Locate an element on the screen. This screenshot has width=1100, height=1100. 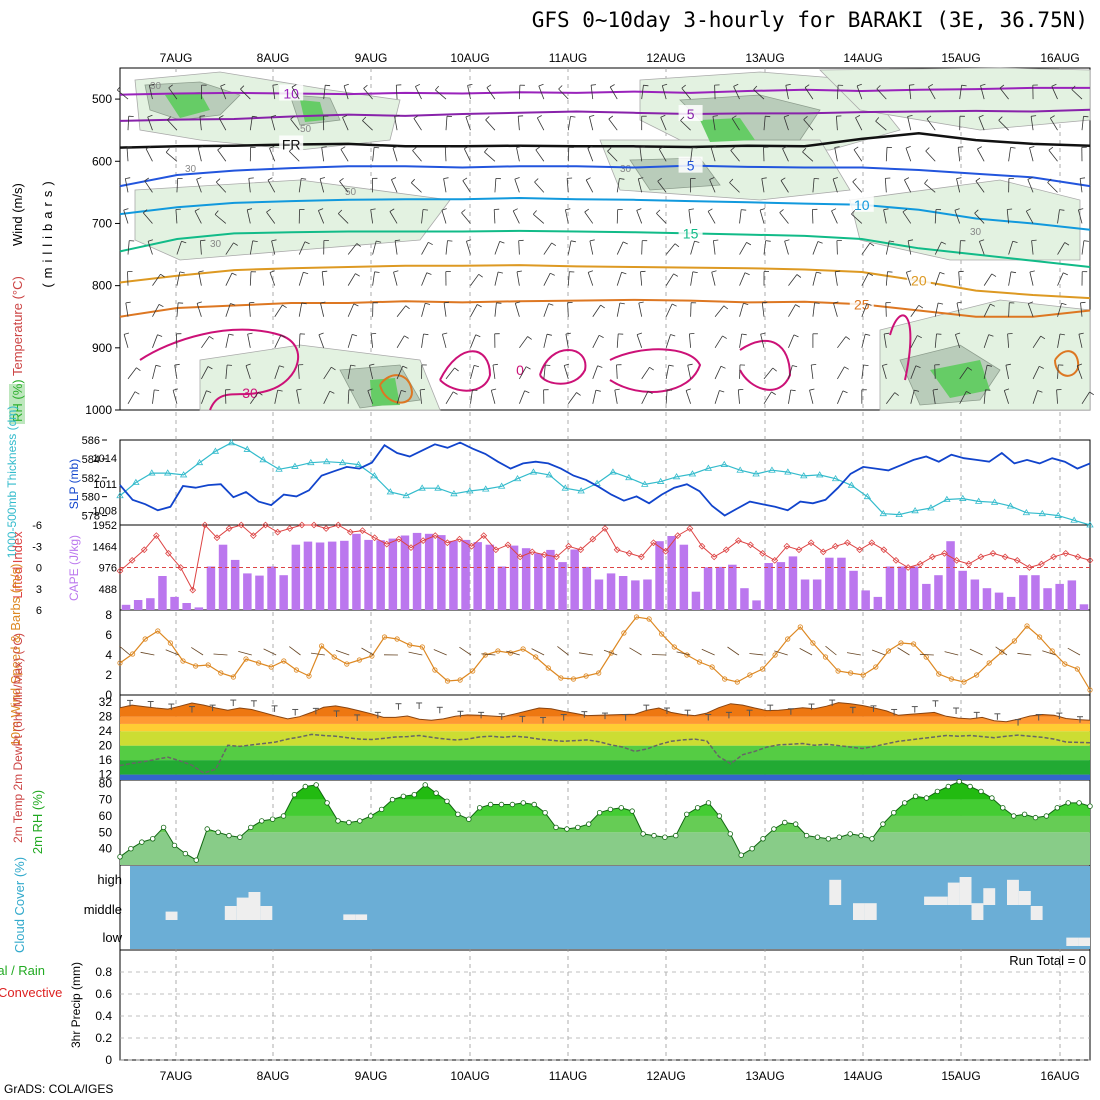
rh-tick-label: 70 is located at coordinates (106, 800).